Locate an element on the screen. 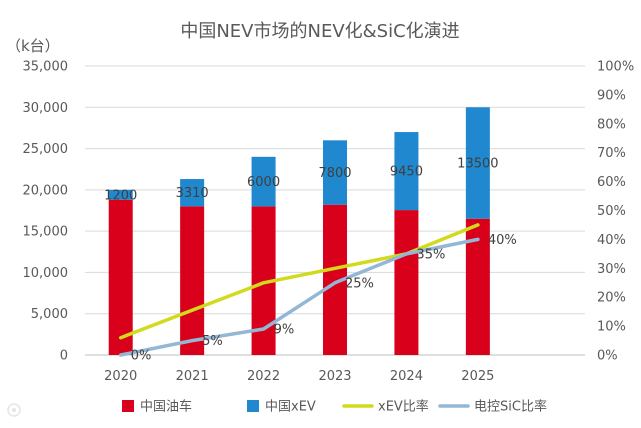 The height and width of the screenshot is (428, 641). y2-tick-label: 90% is located at coordinates (611, 95).